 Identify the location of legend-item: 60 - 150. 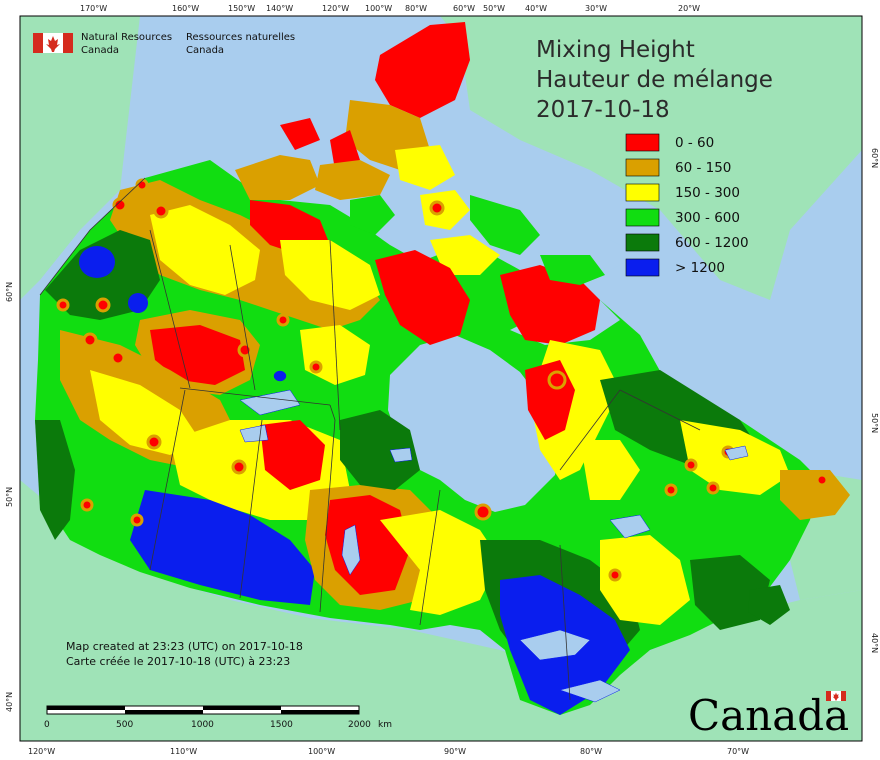
(678, 167).